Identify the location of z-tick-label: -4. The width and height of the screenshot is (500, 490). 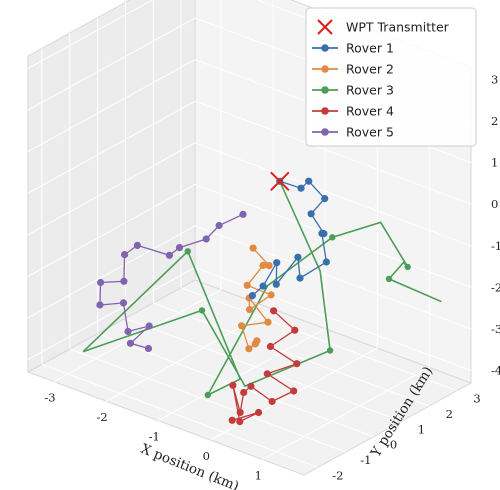
(495, 371).